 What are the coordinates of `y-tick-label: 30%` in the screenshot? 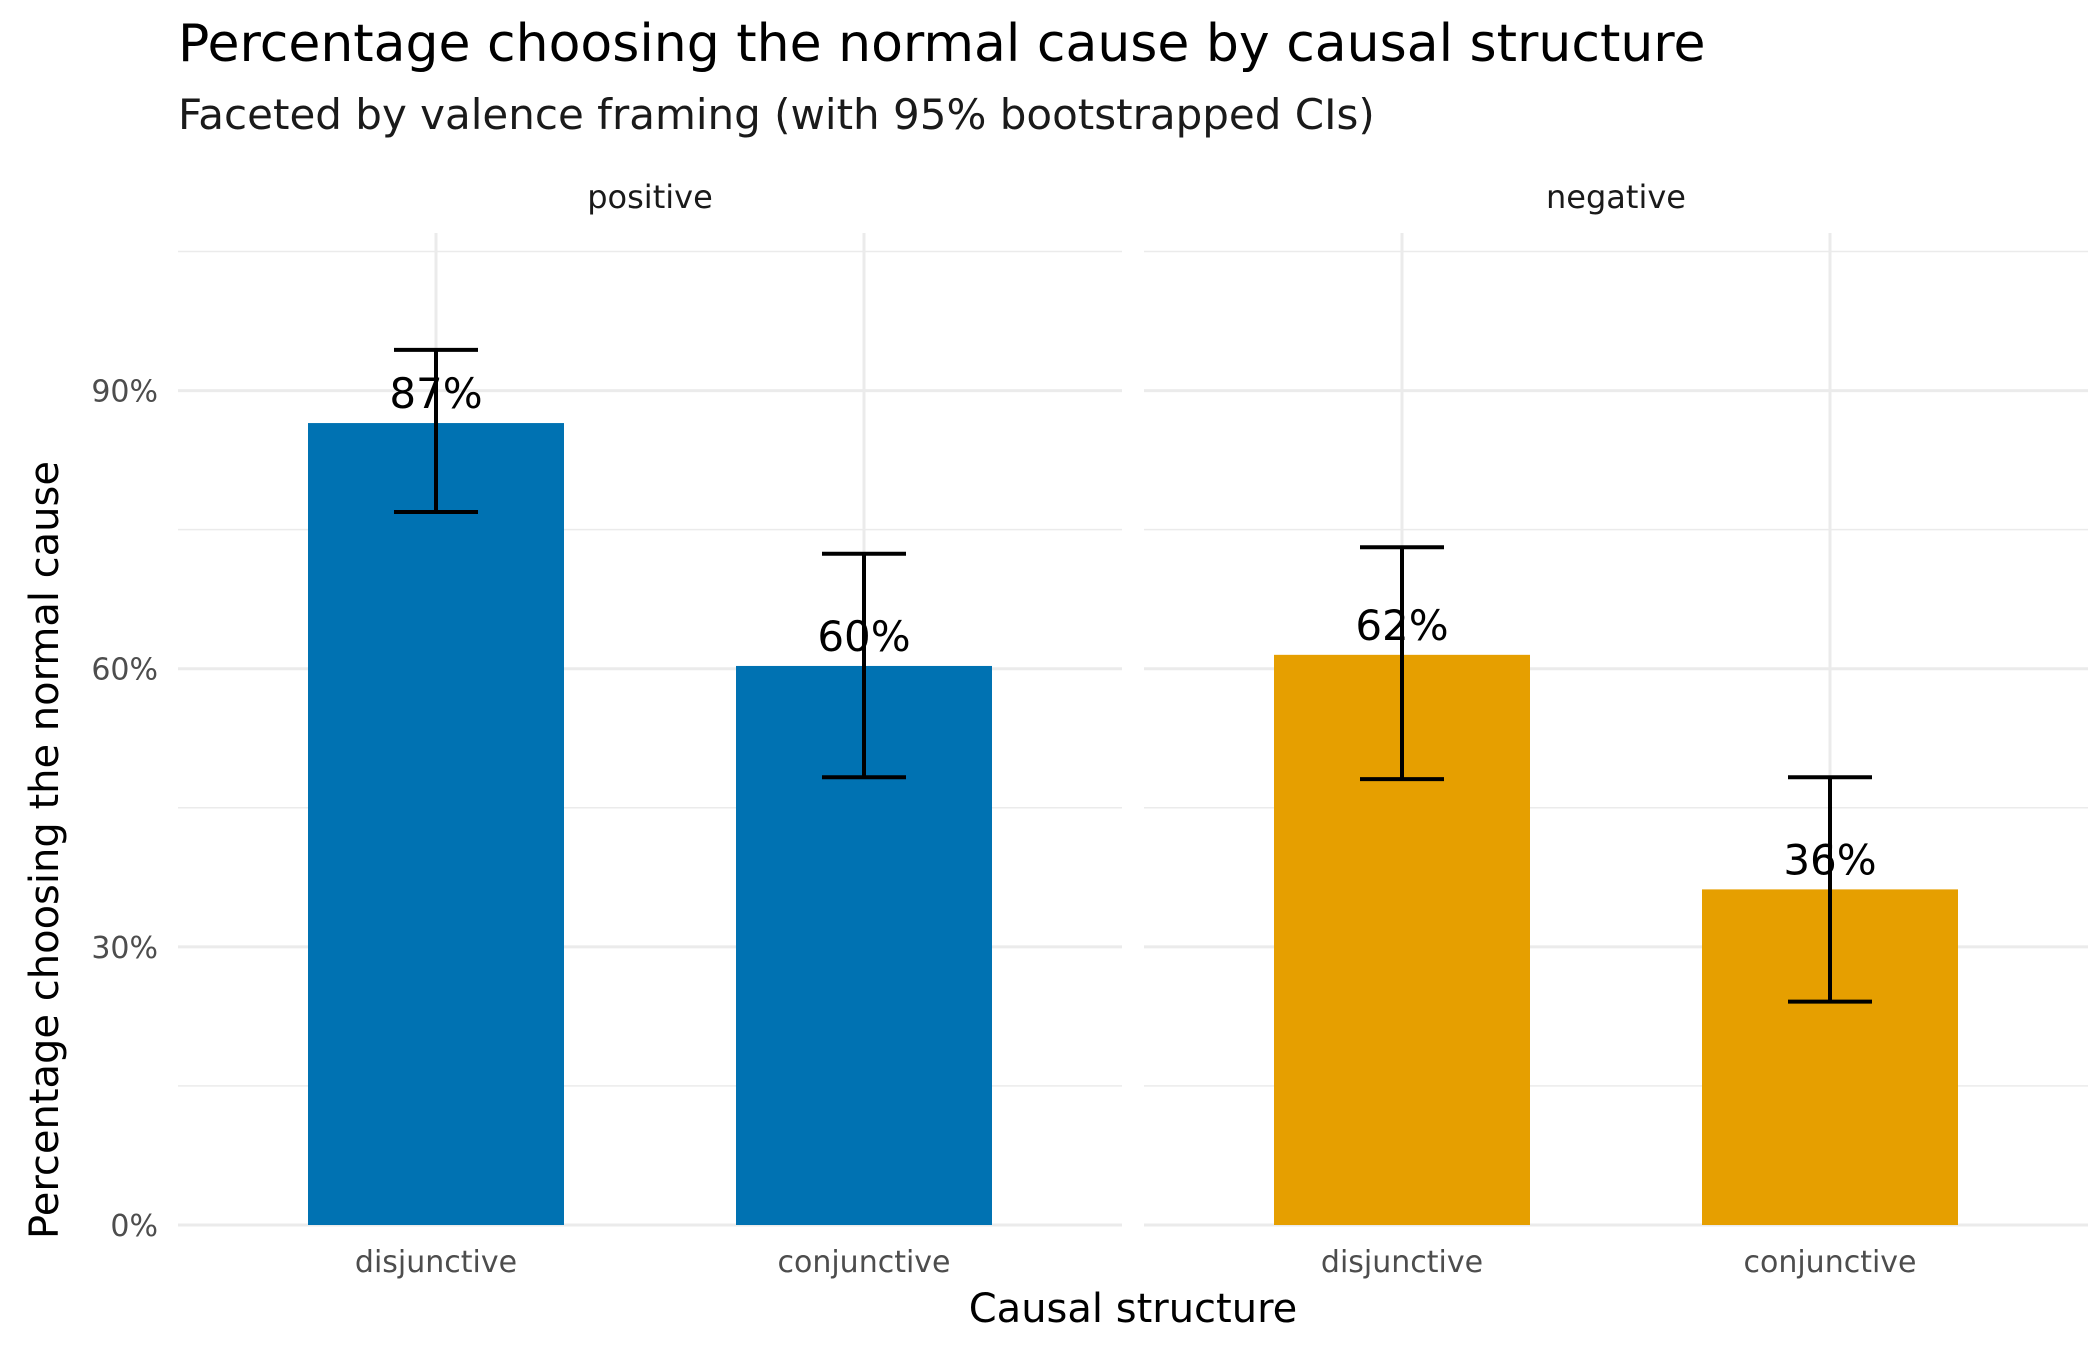 It's located at (124, 948).